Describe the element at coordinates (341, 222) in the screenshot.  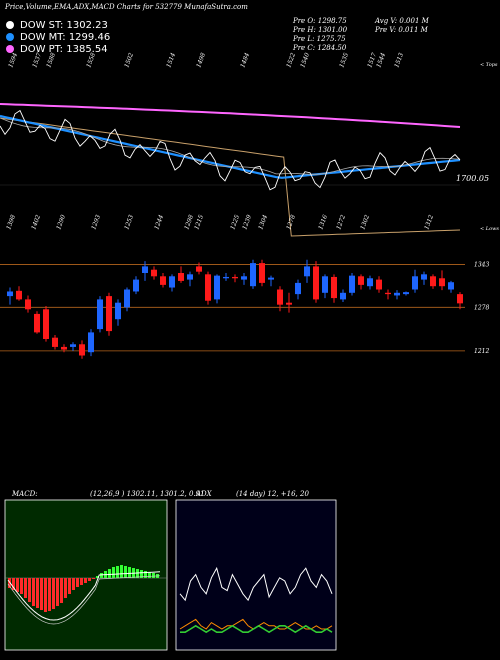
I see `lows-tick-label: 1272` at that location.